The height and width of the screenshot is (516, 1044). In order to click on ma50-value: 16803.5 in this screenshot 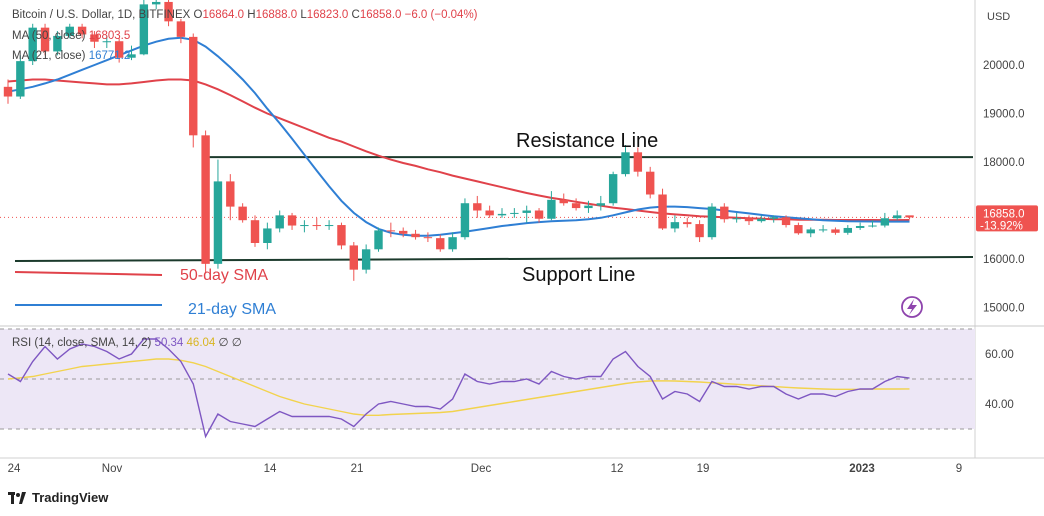, I will do `click(109, 36)`.